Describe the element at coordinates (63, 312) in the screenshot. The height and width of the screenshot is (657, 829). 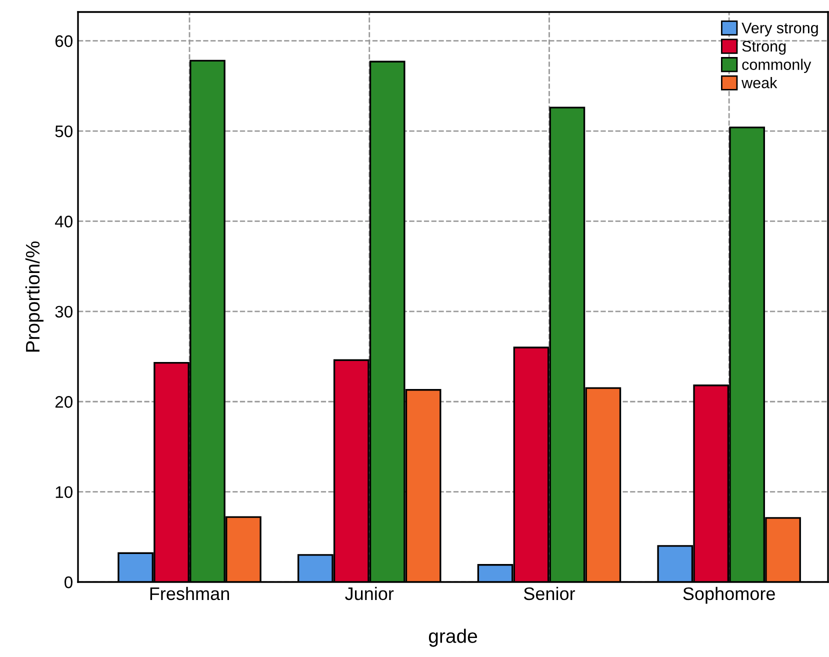
I see `y-tick-label: 30` at that location.